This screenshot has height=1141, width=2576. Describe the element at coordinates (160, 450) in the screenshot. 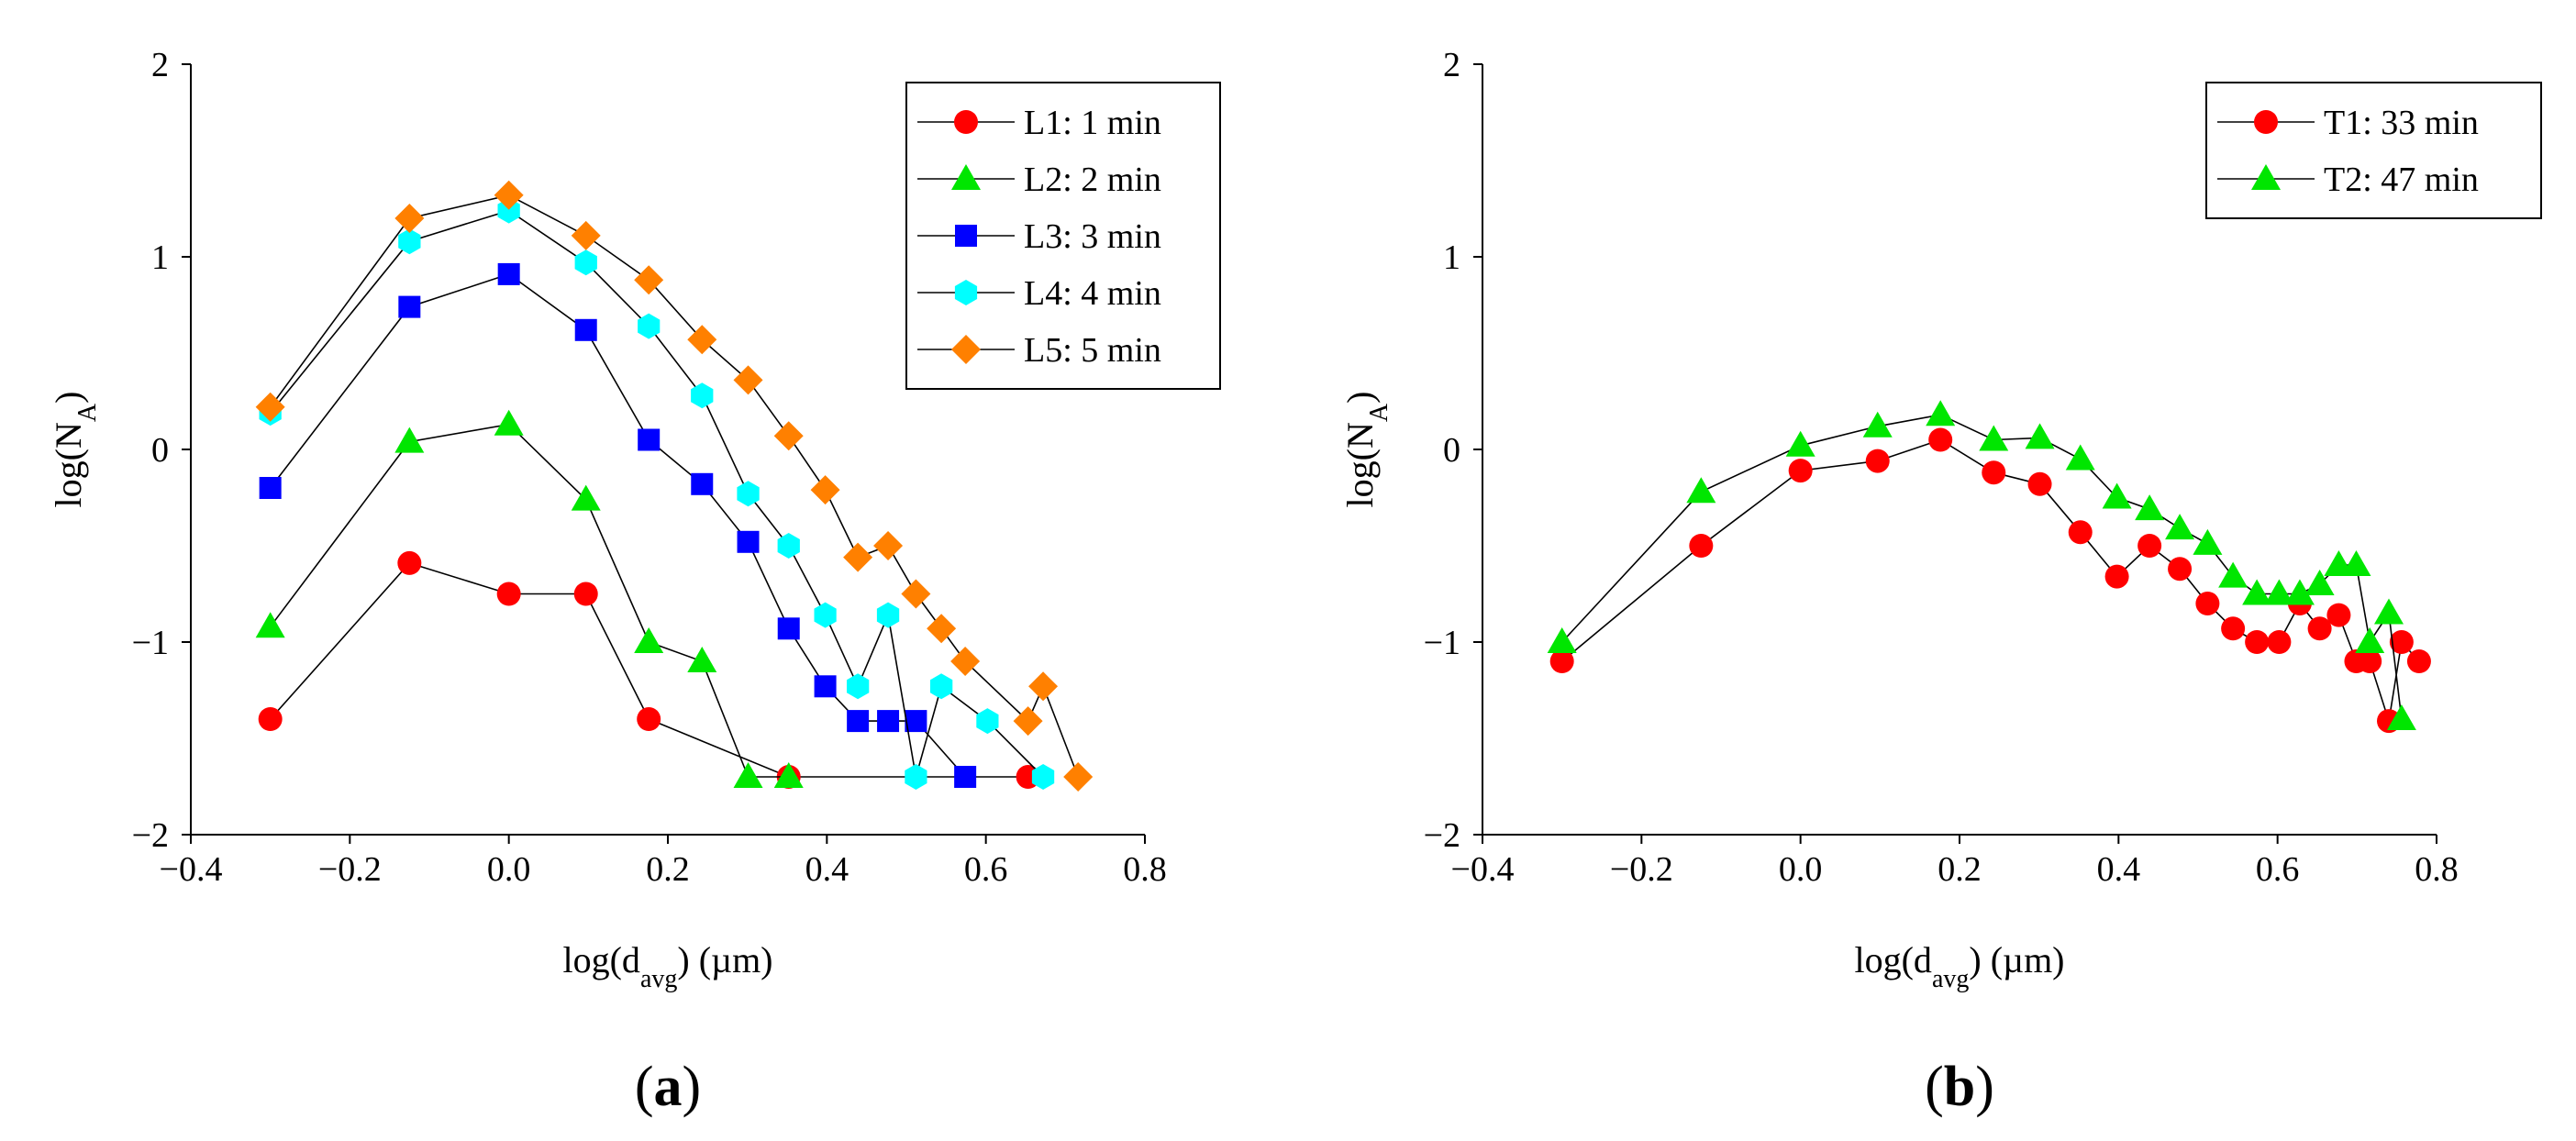

I see `y-tick-label: 0` at that location.